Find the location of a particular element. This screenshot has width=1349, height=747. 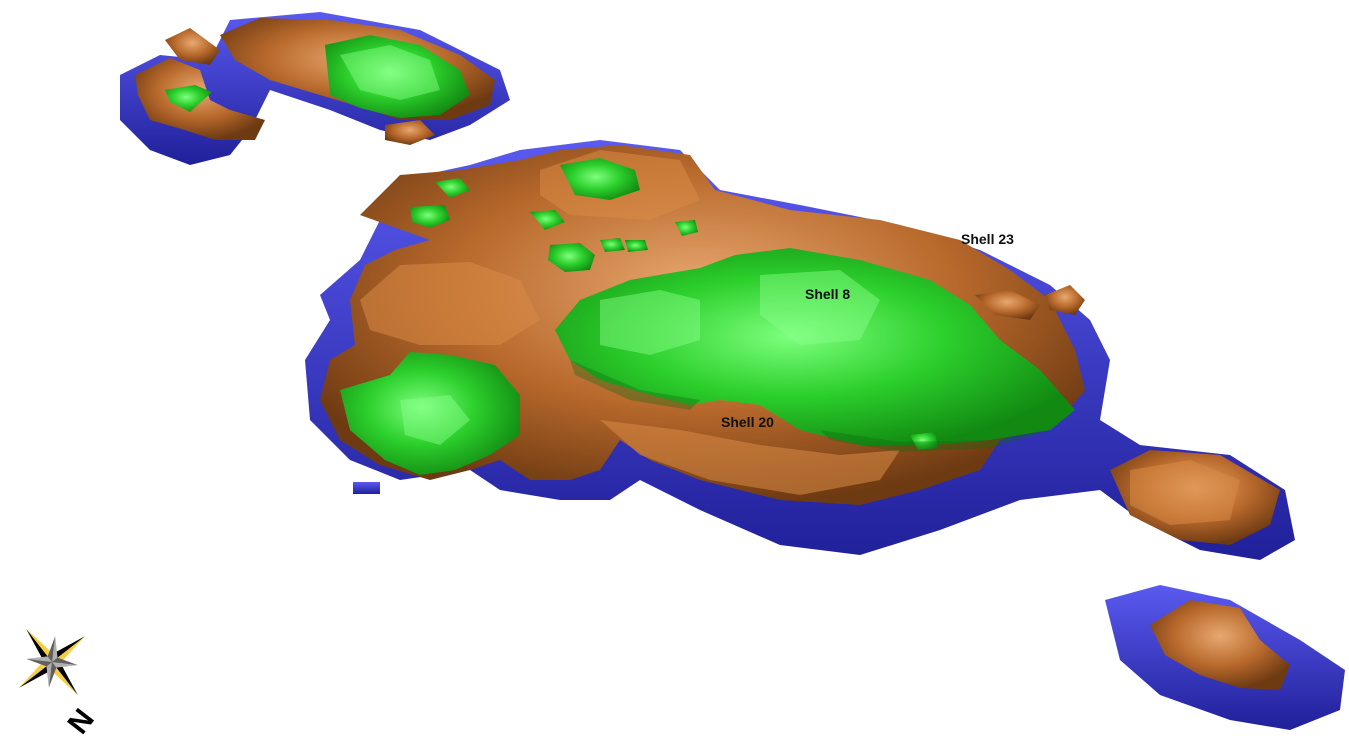

shell-8-label: Shell 8 is located at coordinates (827, 294).